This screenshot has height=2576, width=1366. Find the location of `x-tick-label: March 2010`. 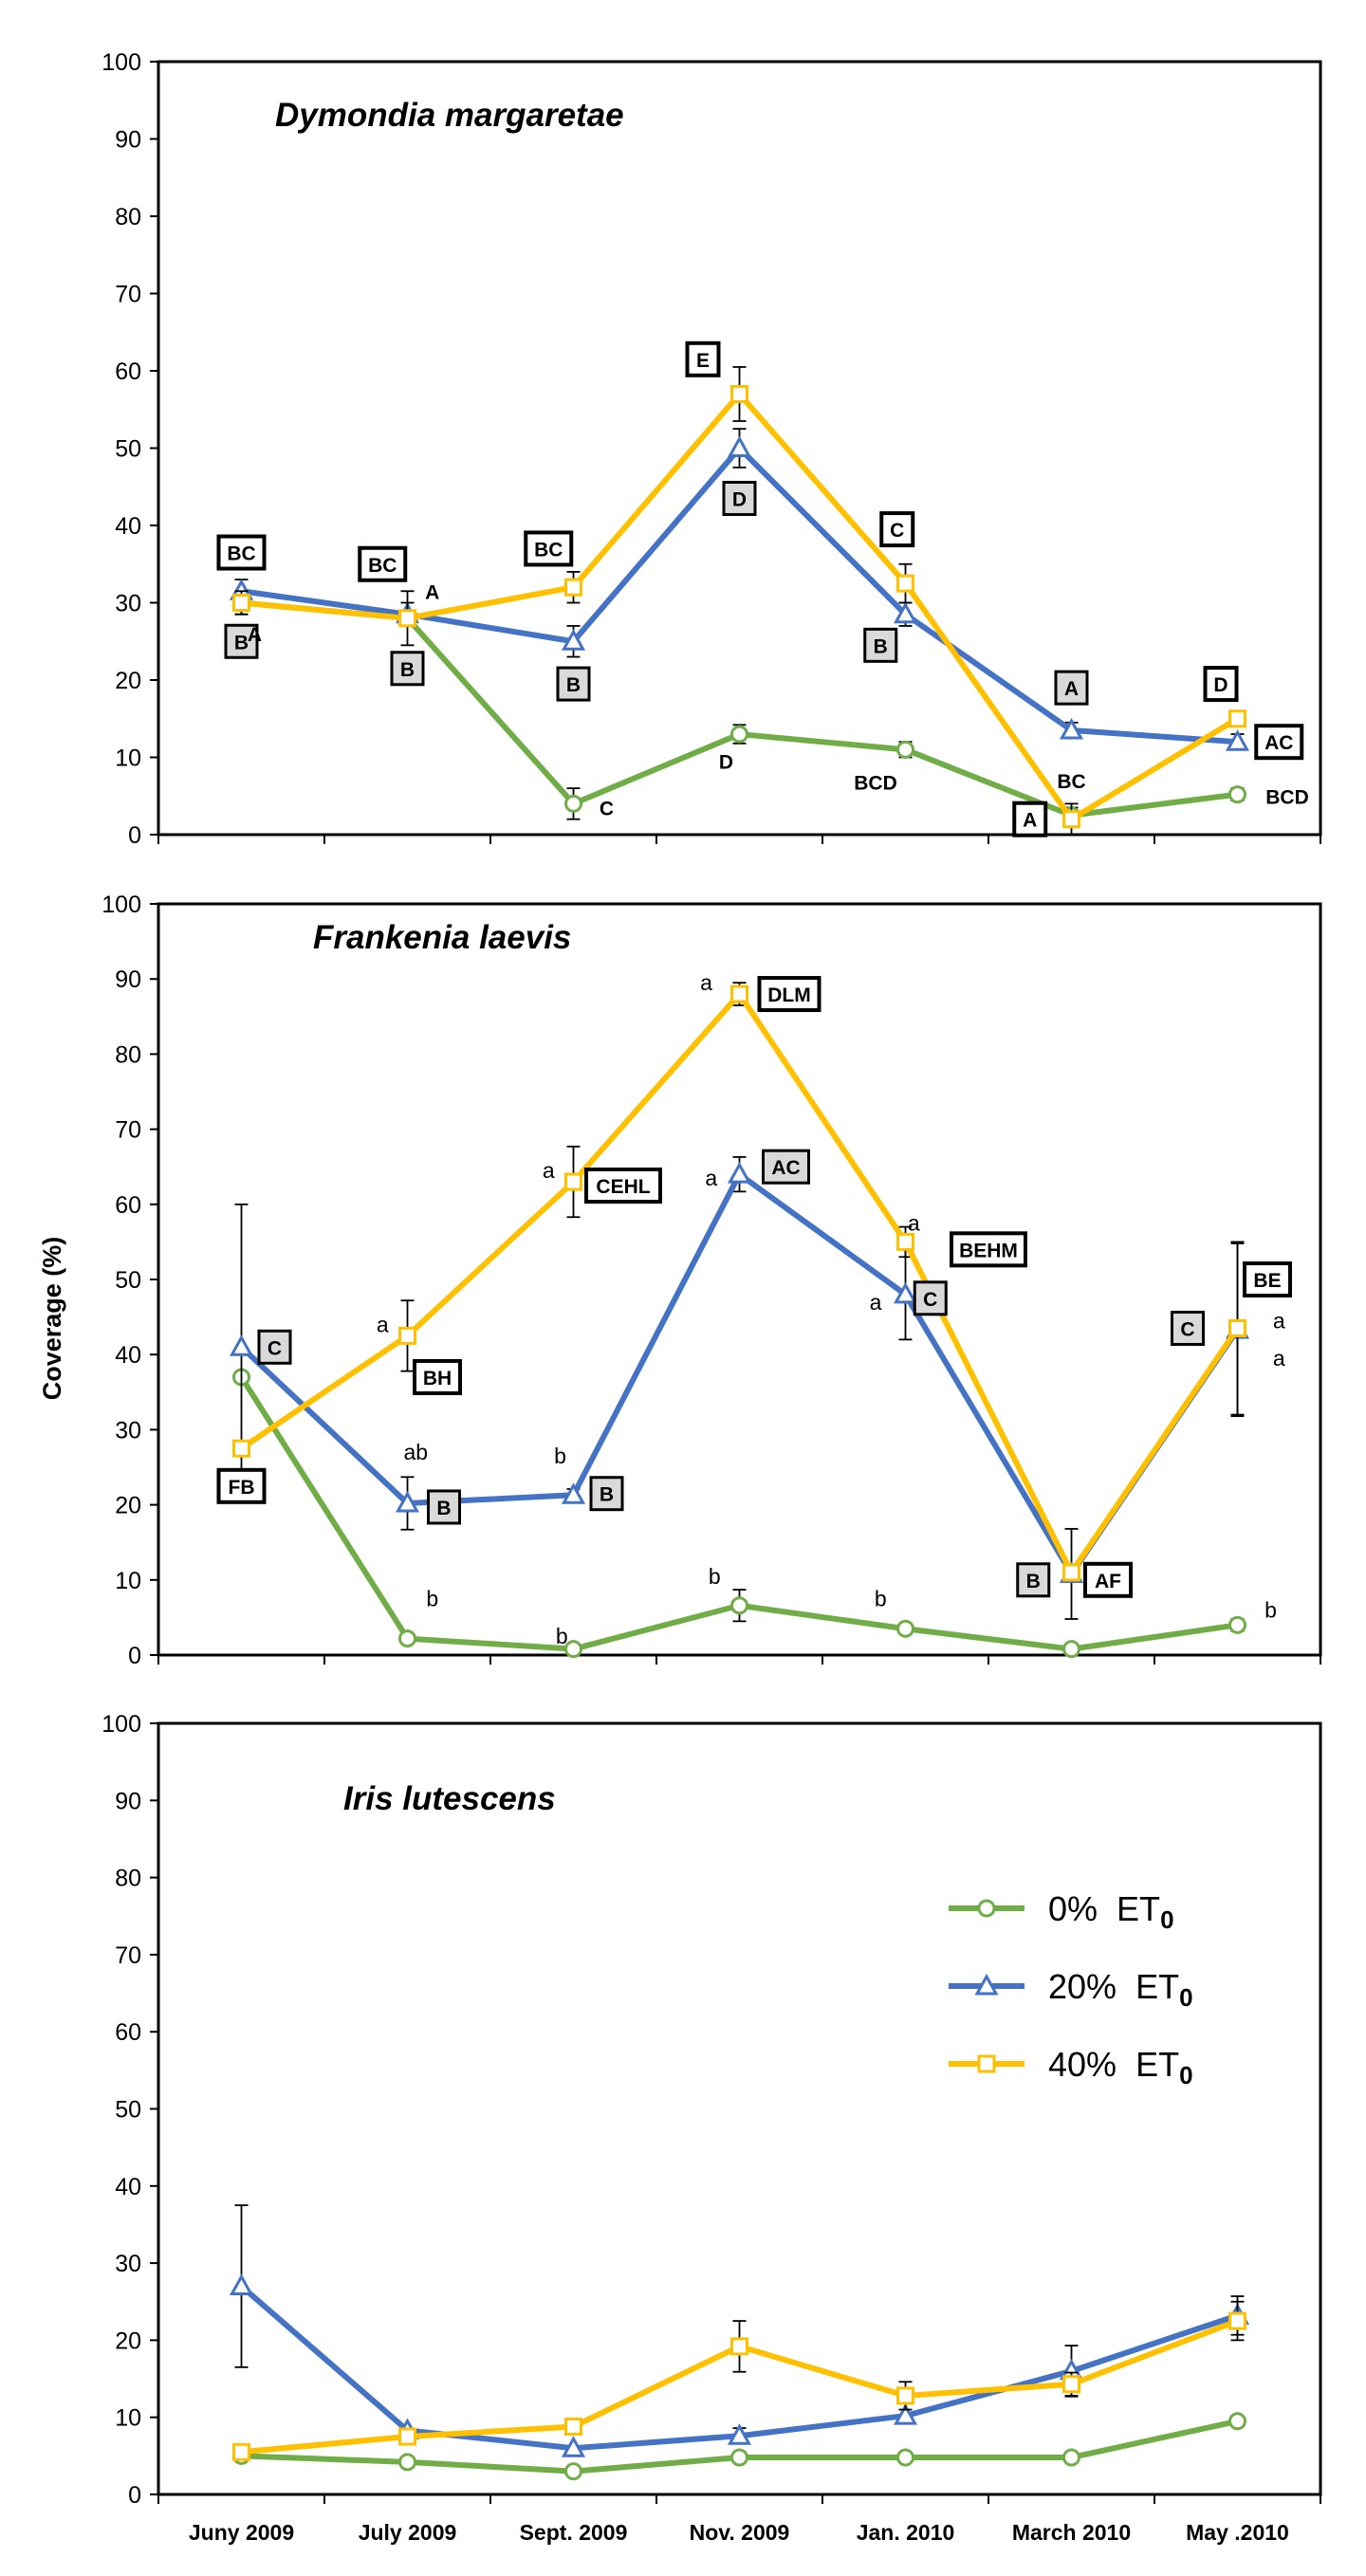

x-tick-label: March 2010 is located at coordinates (1071, 2532).